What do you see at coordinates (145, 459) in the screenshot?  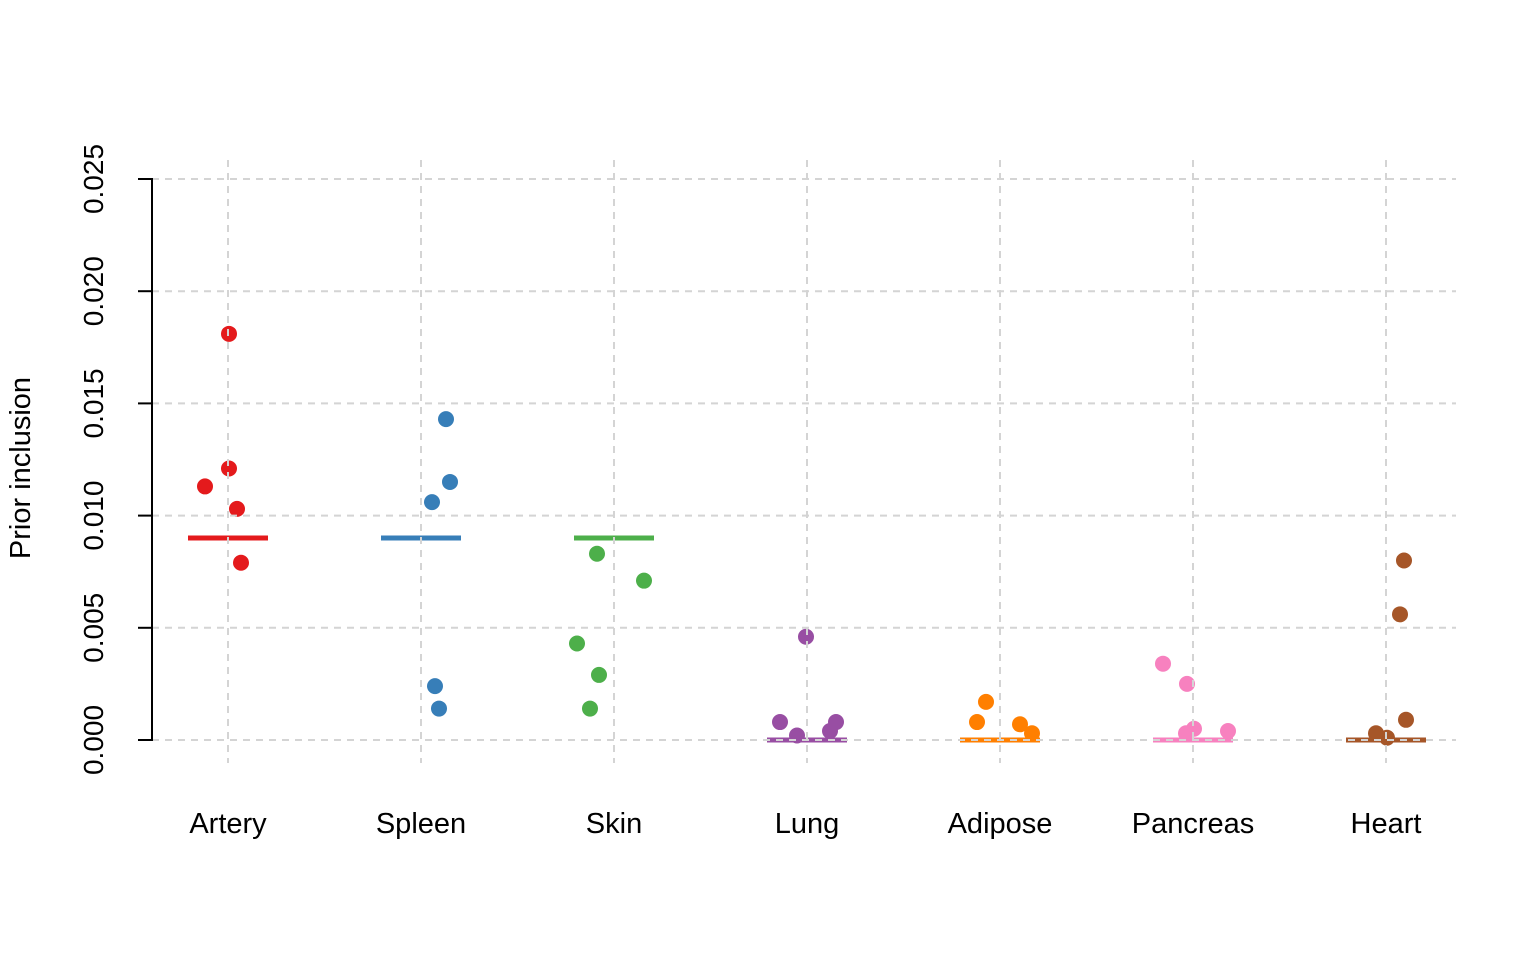 I see `y-axis-layer` at bounding box center [145, 459].